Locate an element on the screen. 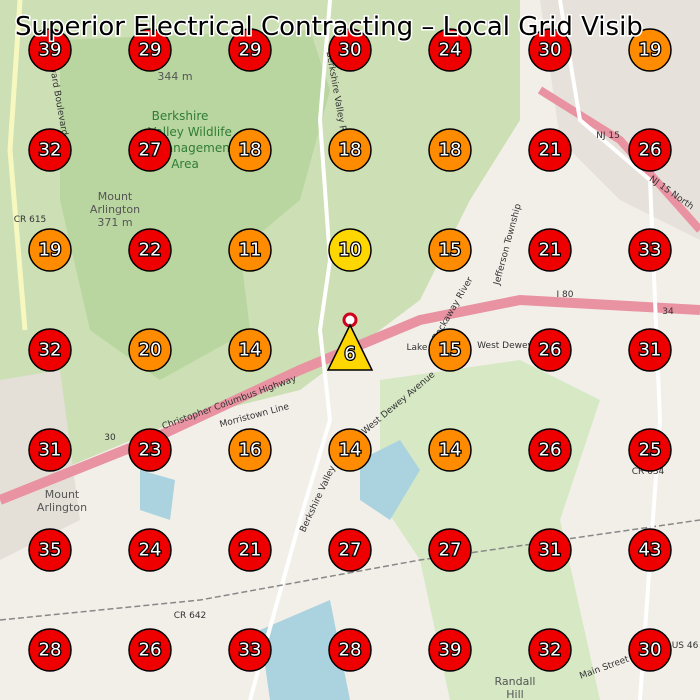  map-label: Management is located at coordinates (194, 148).